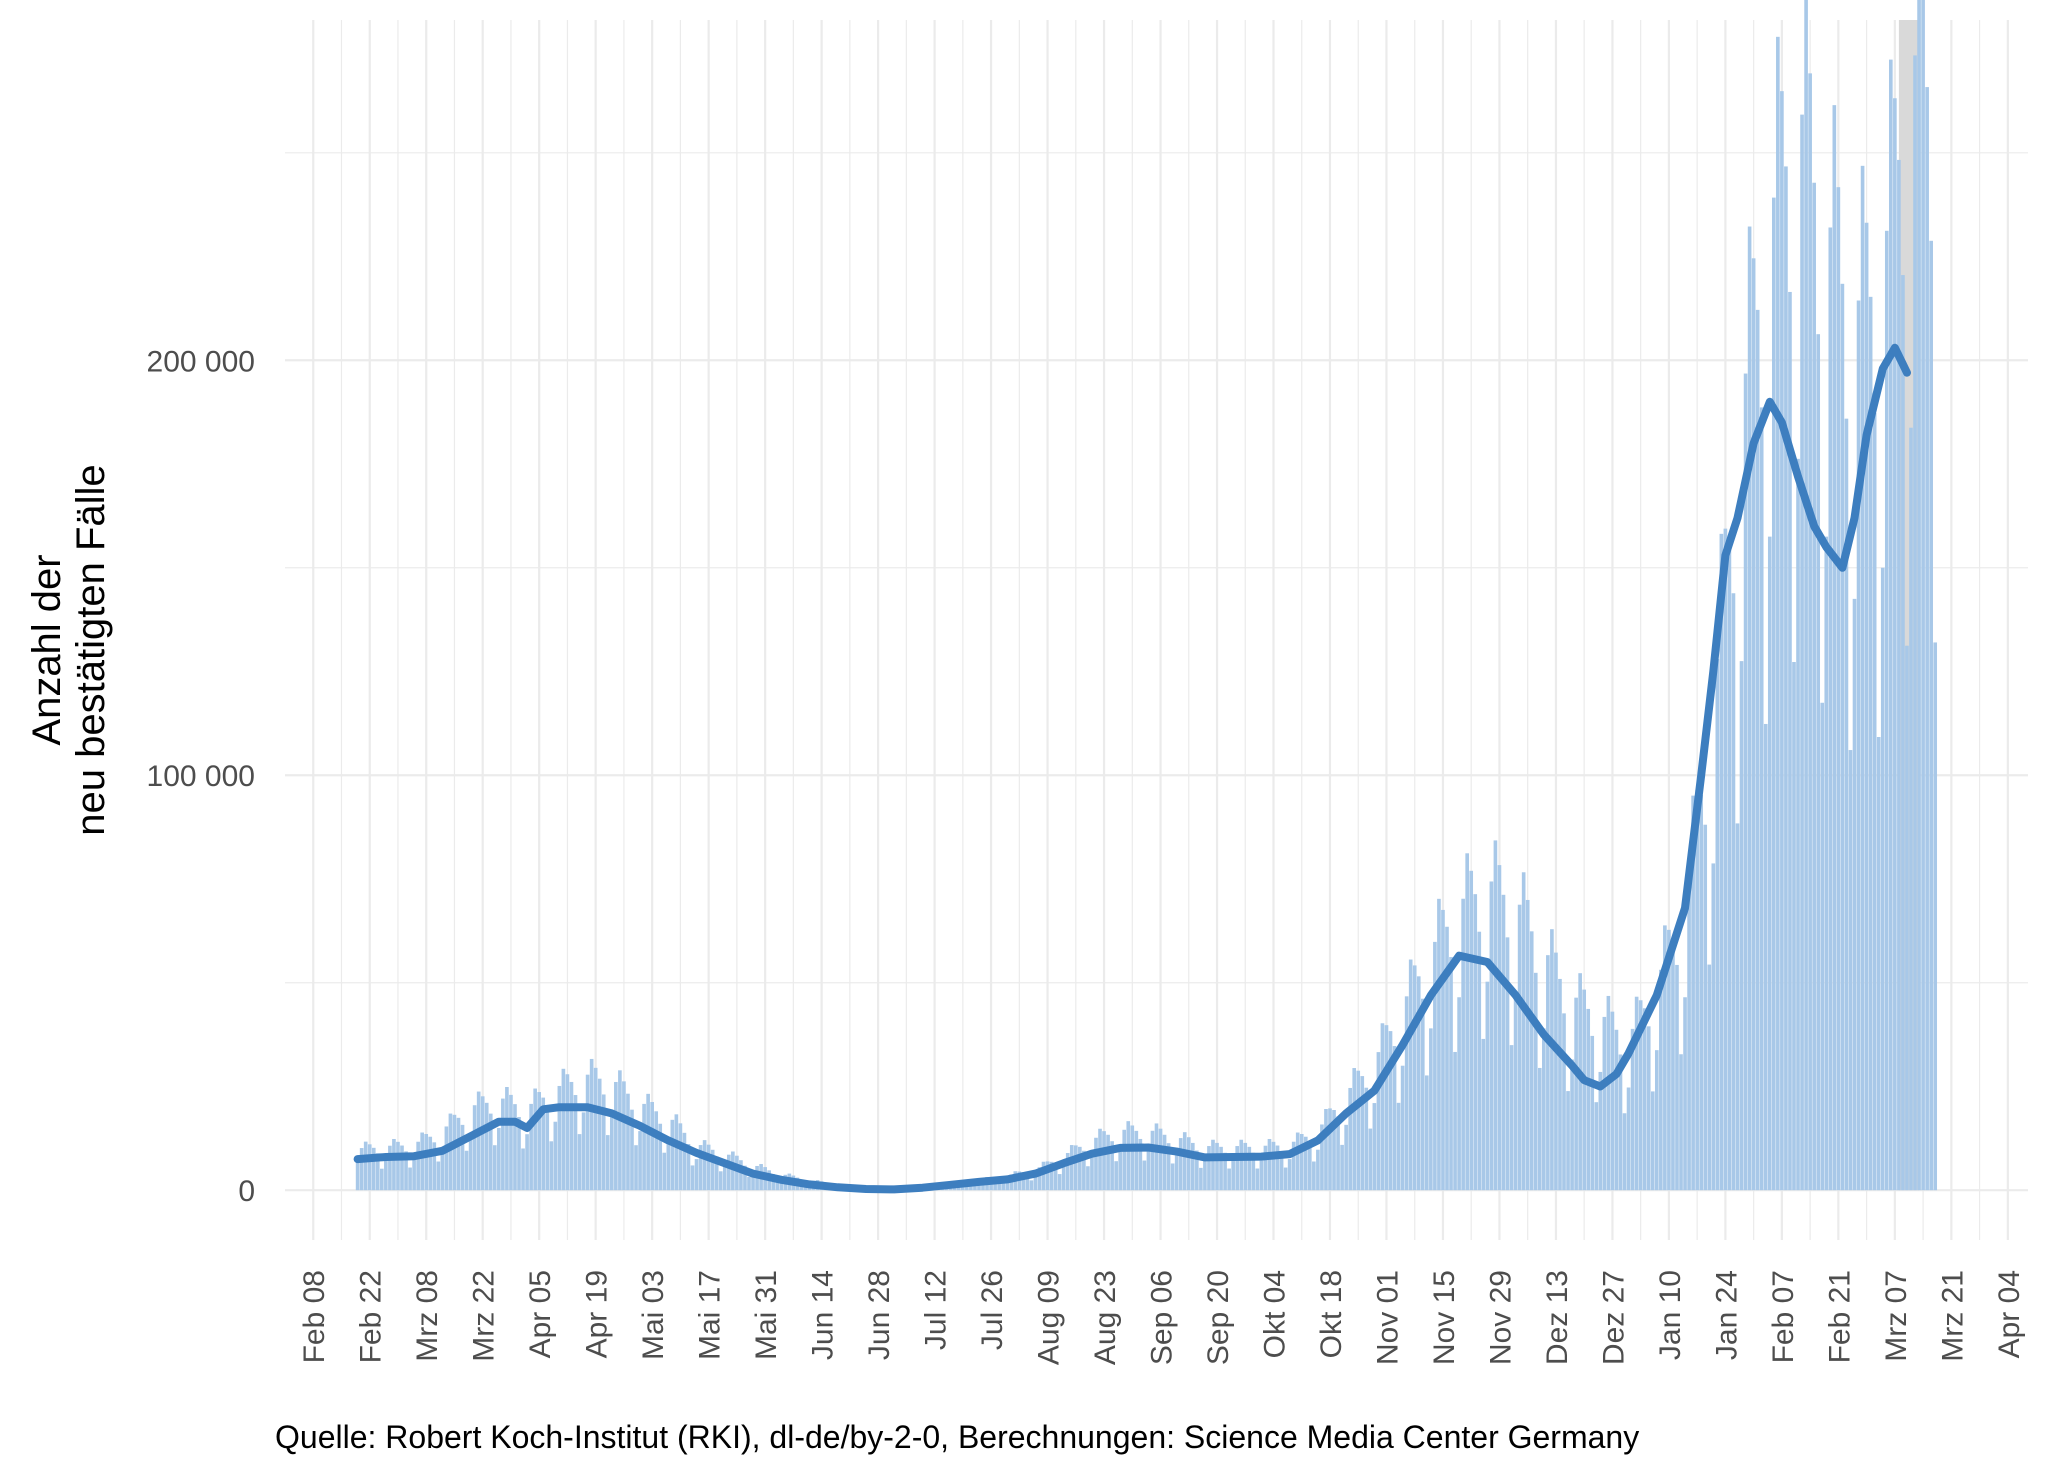 This screenshot has width=2048, height=1462. Describe the element at coordinates (1839, 1316) in the screenshot. I see `x-tick-label: Feb 21` at that location.